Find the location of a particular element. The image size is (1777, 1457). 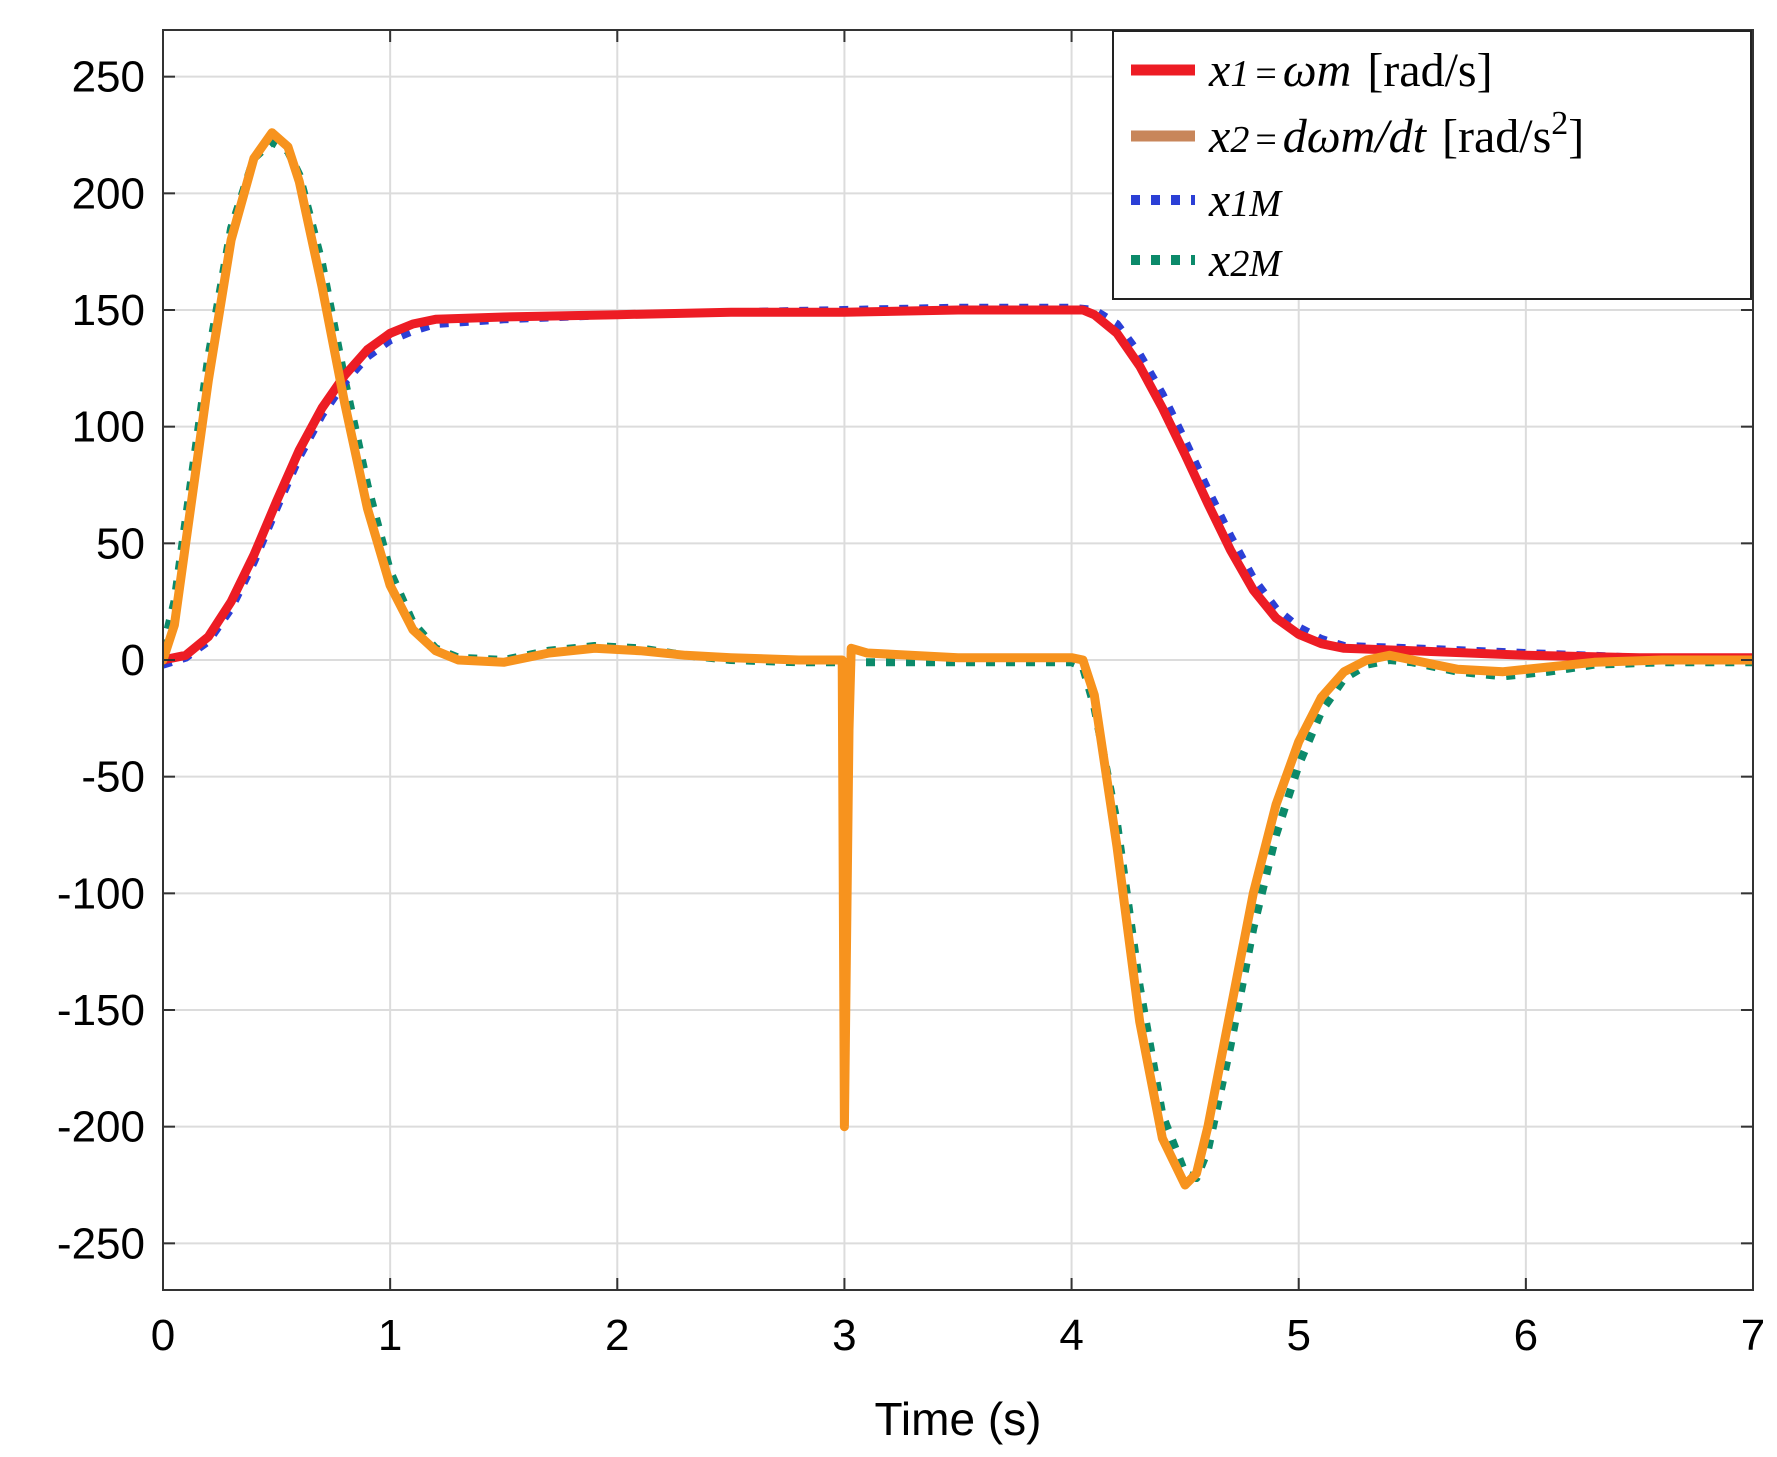

x-tick-label: 3 is located at coordinates (844, 1335).